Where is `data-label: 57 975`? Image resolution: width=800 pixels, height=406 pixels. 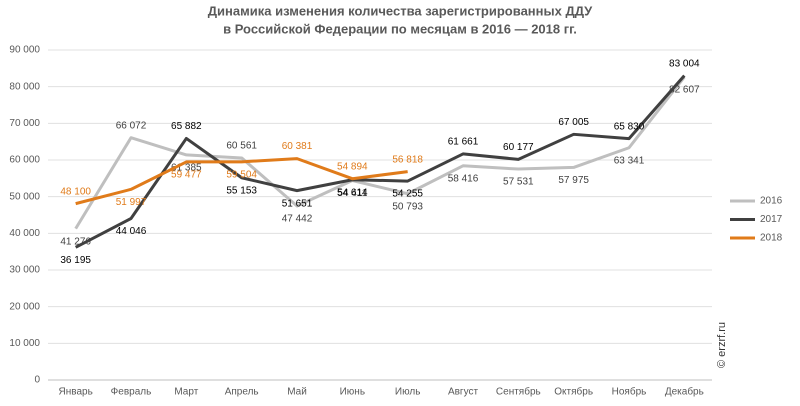 data-label: 57 975 is located at coordinates (573, 180).